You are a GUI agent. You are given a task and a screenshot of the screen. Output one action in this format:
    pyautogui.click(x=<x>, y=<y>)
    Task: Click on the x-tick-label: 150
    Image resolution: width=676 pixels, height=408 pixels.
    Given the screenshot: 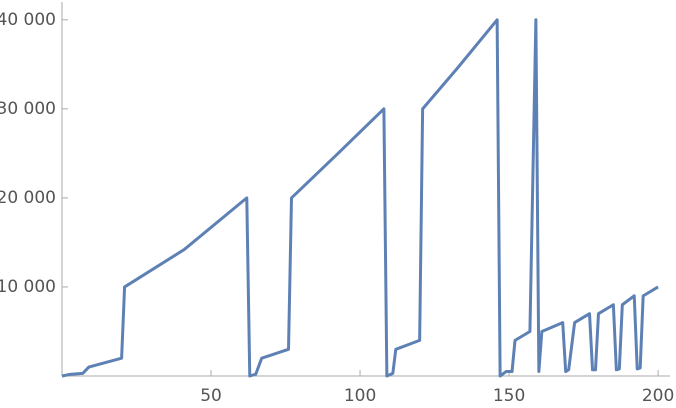 What is the action you would take?
    pyautogui.click(x=509, y=396)
    